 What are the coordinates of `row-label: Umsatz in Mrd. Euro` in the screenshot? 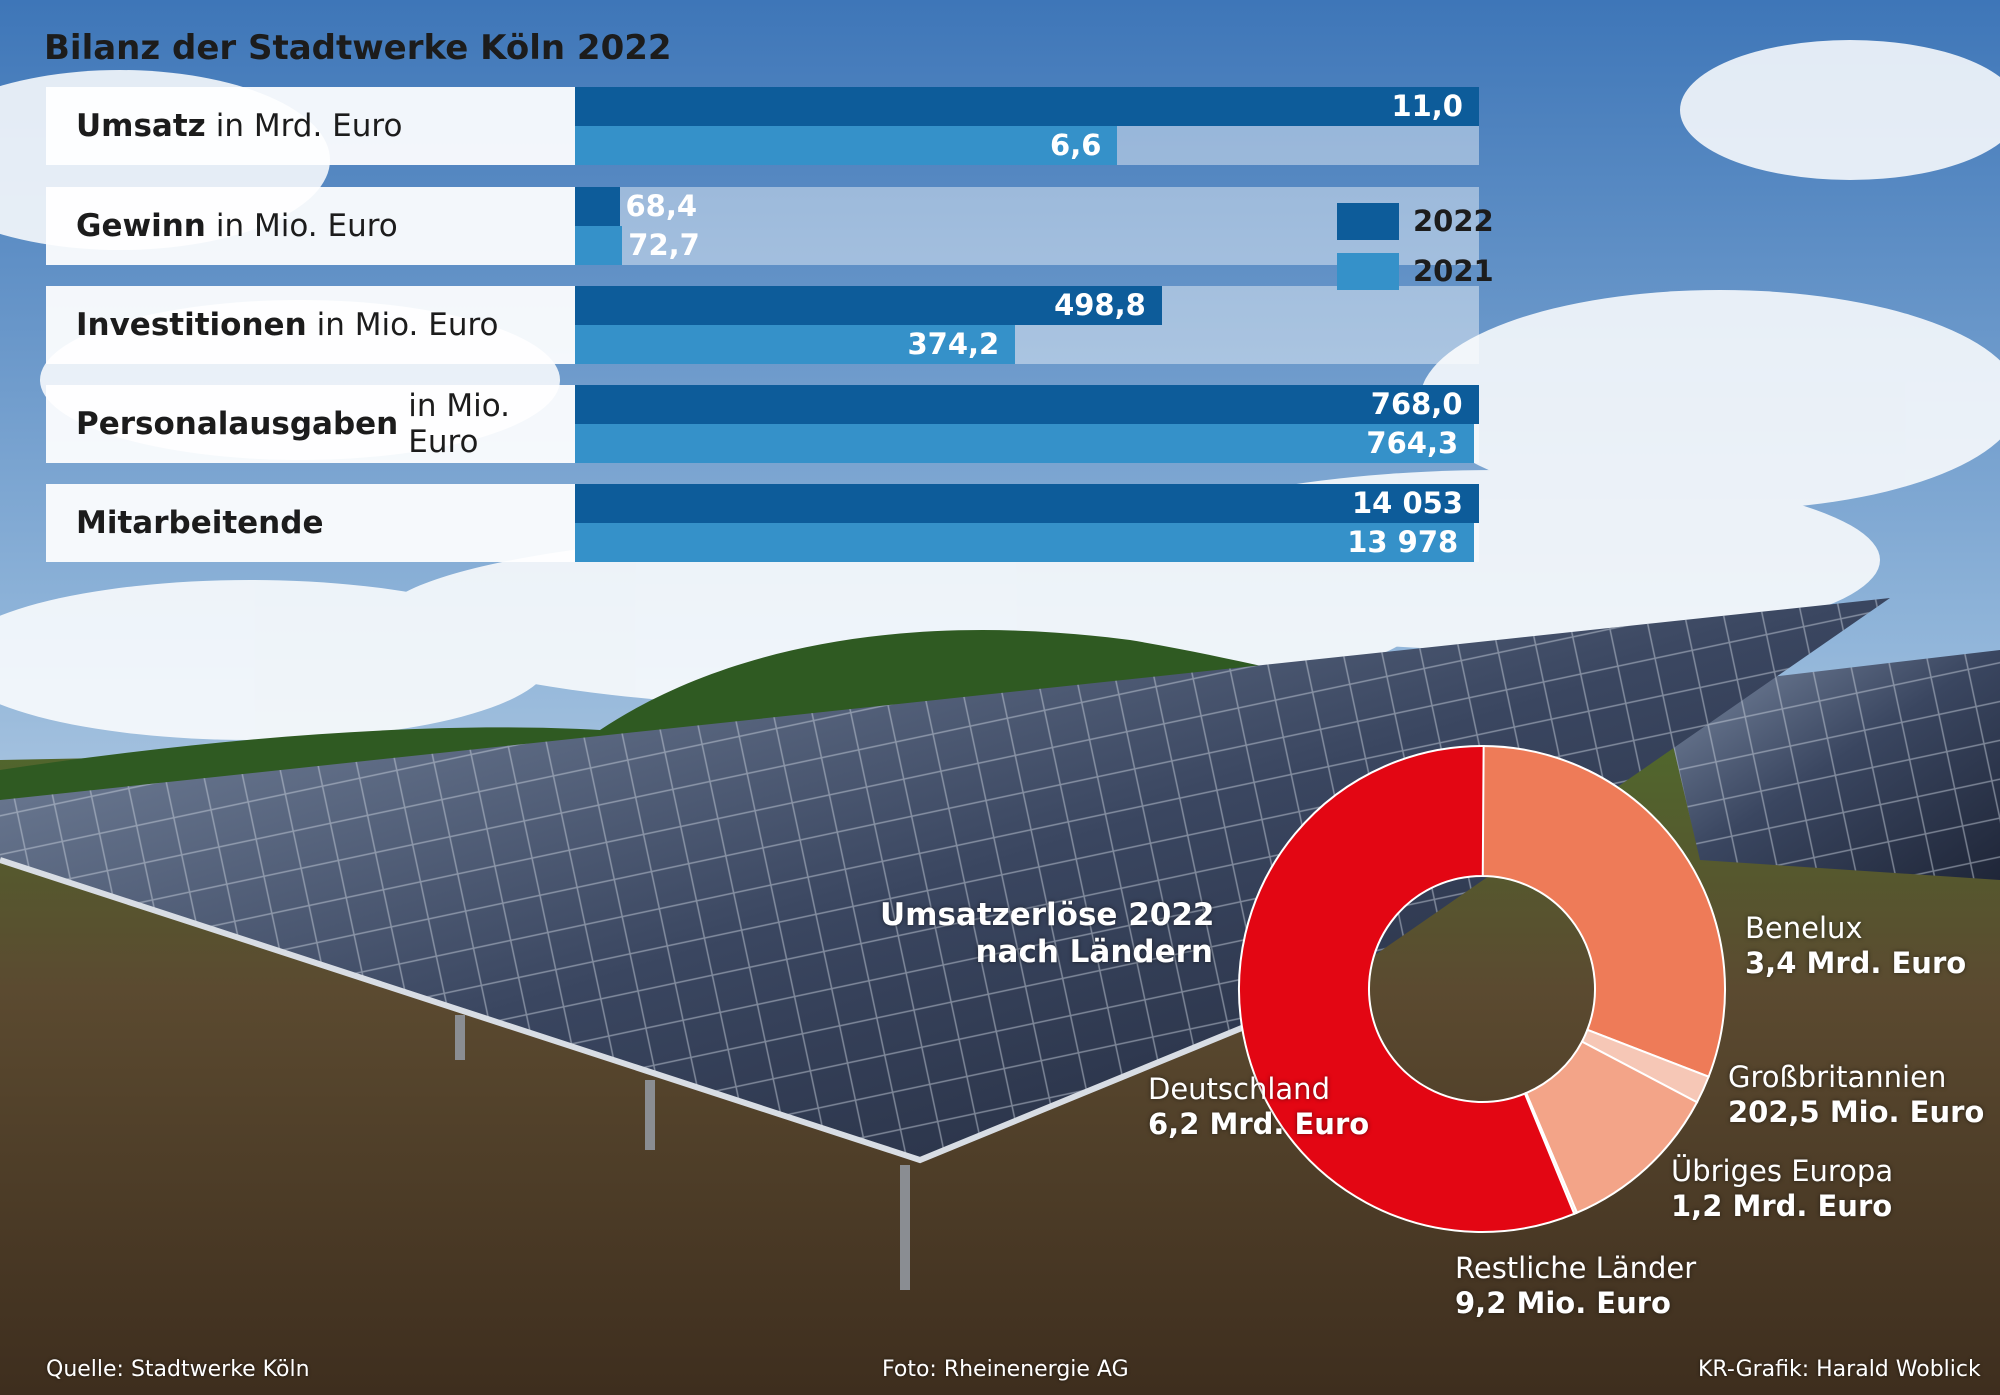 It's located at (310, 126).